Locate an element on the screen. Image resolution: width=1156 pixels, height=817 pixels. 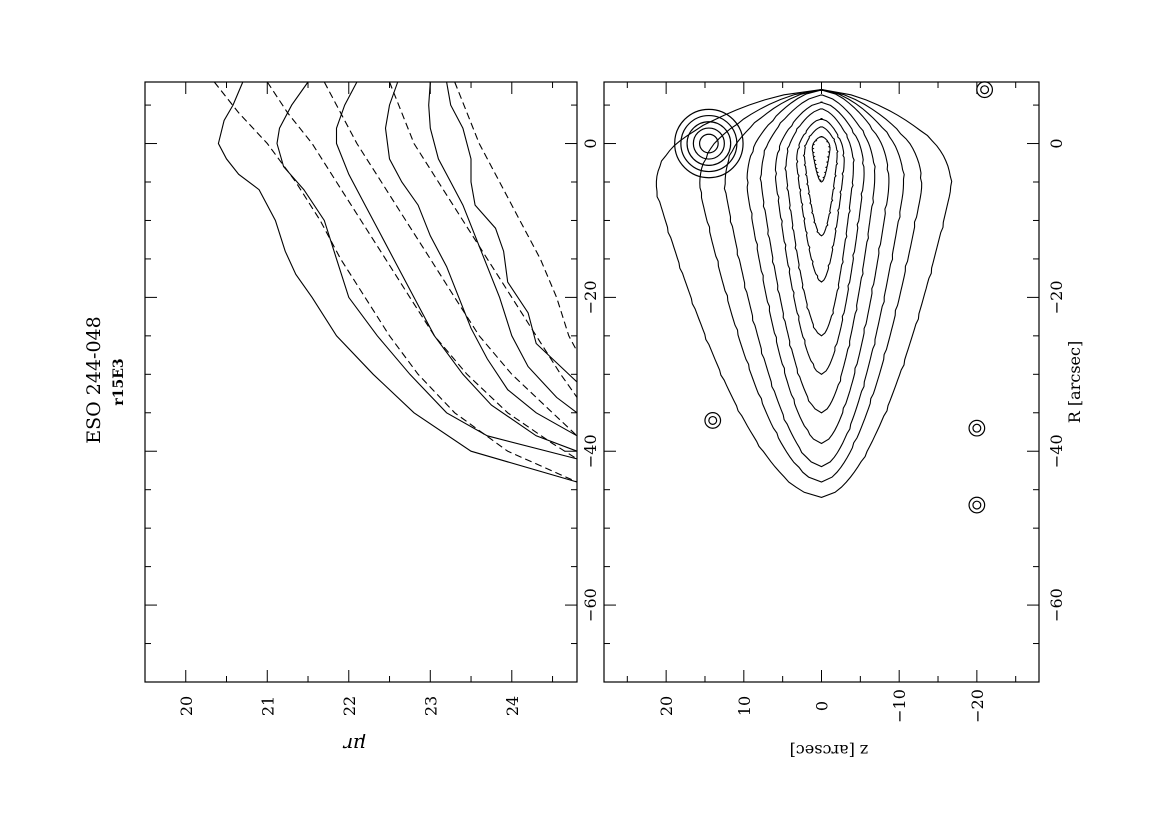
contour-y-tick-label: 10 is located at coordinates (744, 706).